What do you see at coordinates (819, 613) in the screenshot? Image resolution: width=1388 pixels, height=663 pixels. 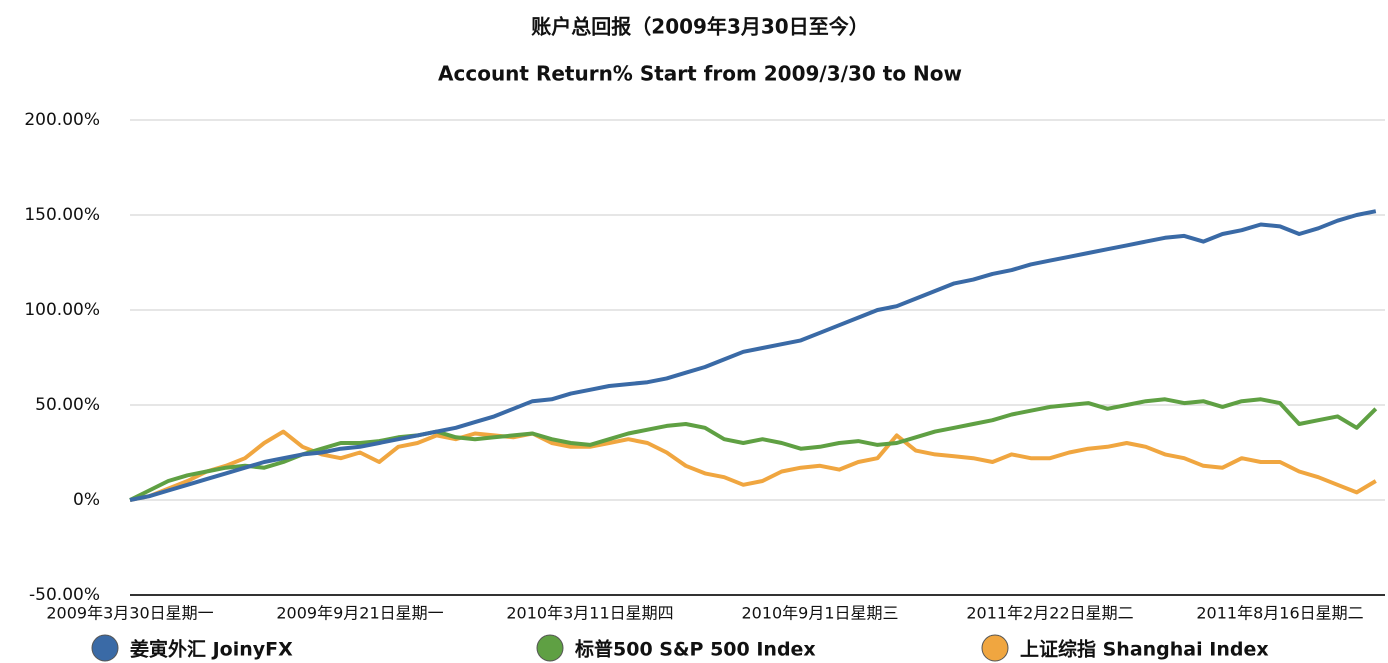 I see `x-tick-label: 2010年9月1日星期三` at bounding box center [819, 613].